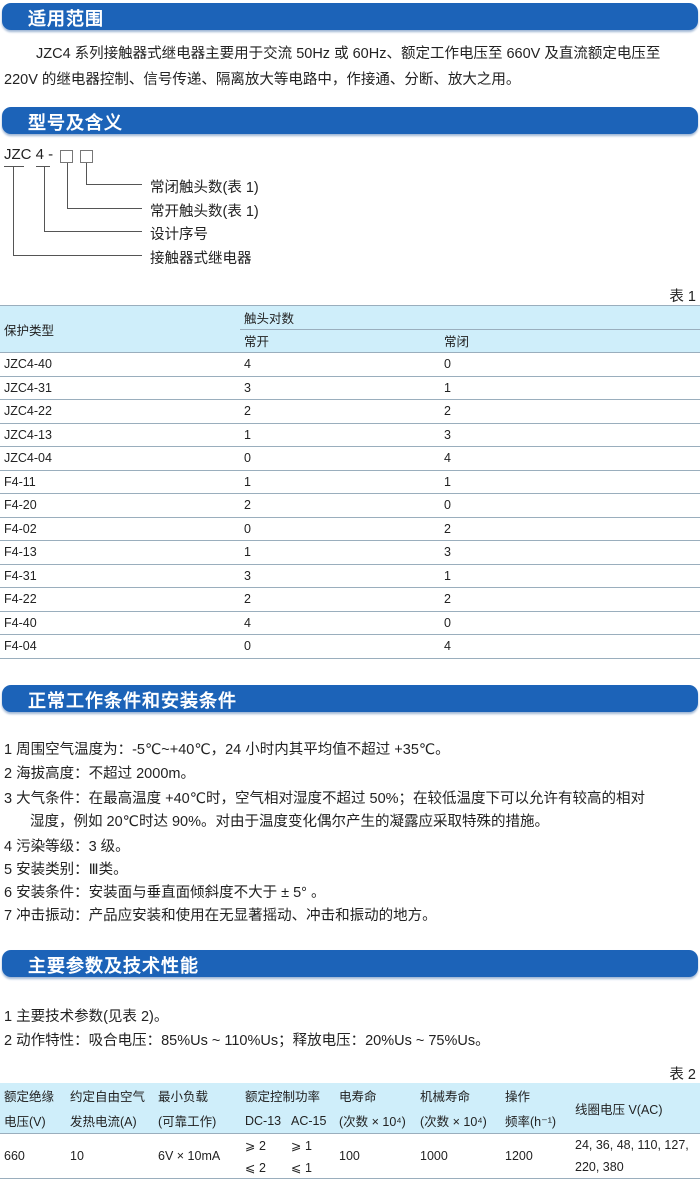 Image resolution: width=700 pixels, height=1183 pixels. I want to click on table-row: F4-11 1 1, so click(350, 482).